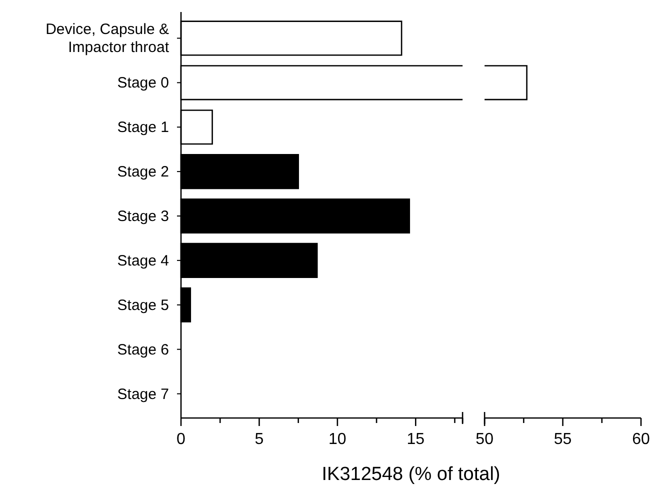 Image resolution: width=654 pixels, height=500 pixels. Describe the element at coordinates (485, 439) in the screenshot. I see `x-tick-label: 50` at that location.